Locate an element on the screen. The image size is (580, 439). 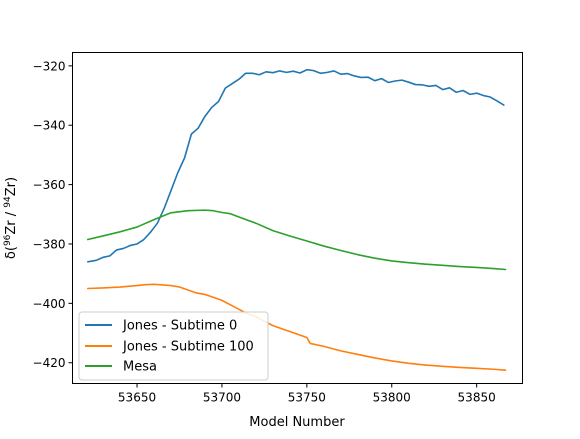
y-label-sup-94: 94 is located at coordinates (8, 202).